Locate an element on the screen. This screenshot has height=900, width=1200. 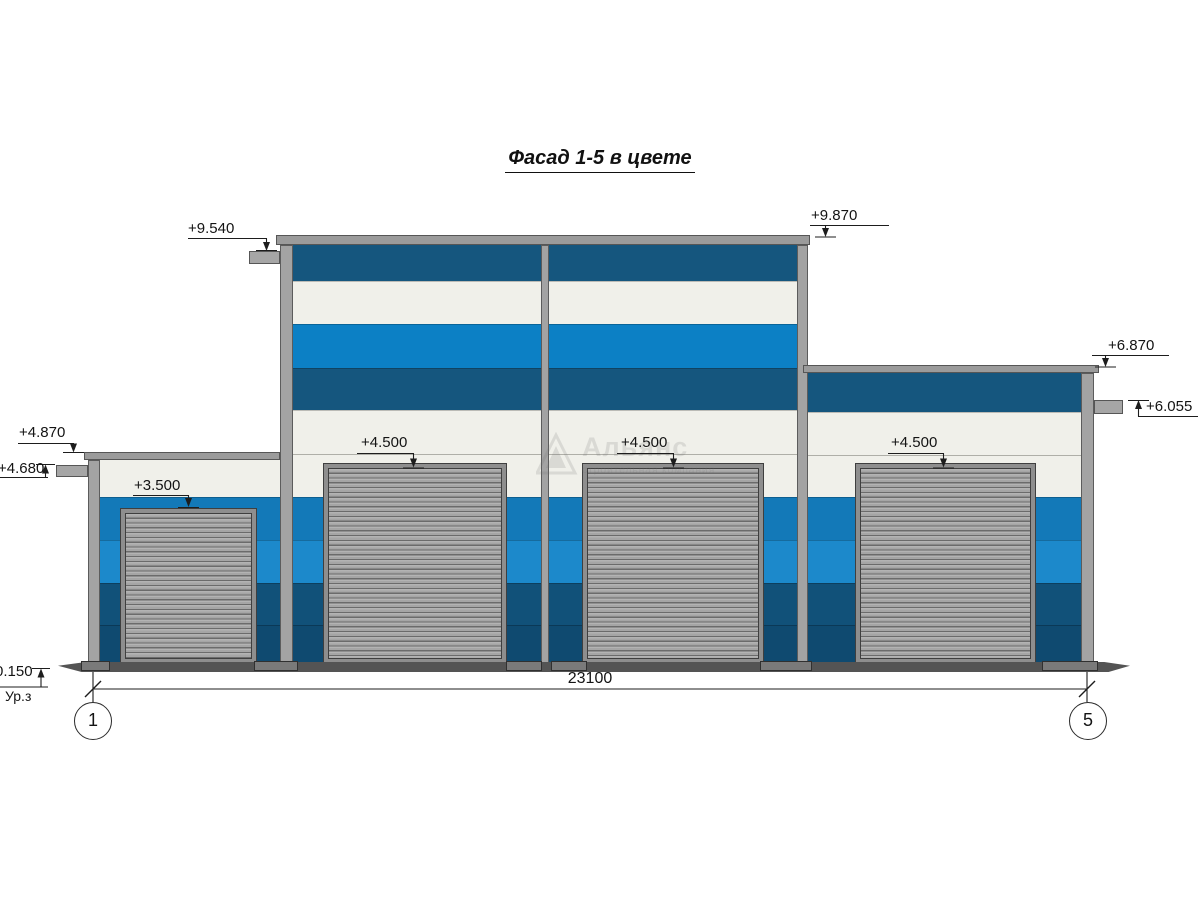
arrow-right-pipe is located at coordinates (1138, 404).